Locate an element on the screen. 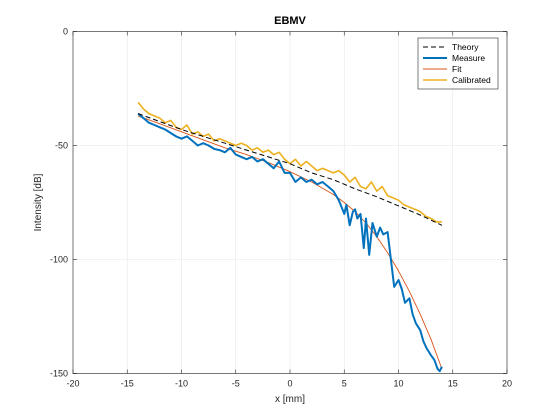 Image resolution: width=560 pixels, height=420 pixels. x-axis-label: x [mm] is located at coordinates (290, 399).